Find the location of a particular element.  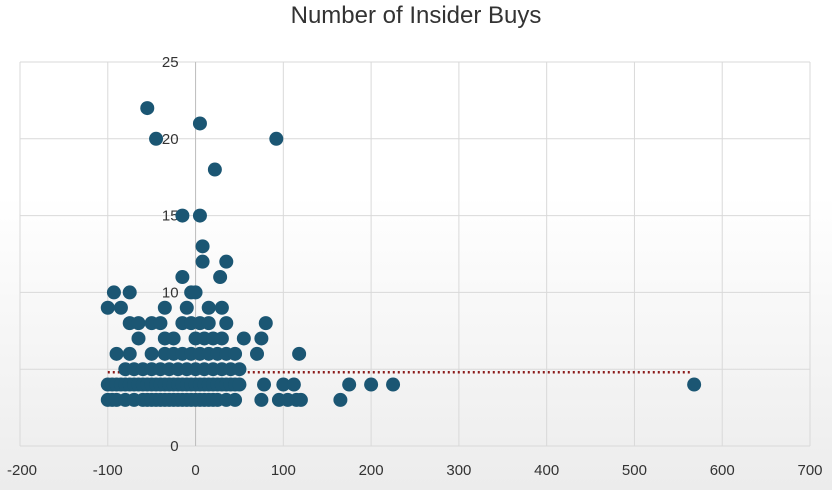

x-tick-label: 100 is located at coordinates (283, 470).